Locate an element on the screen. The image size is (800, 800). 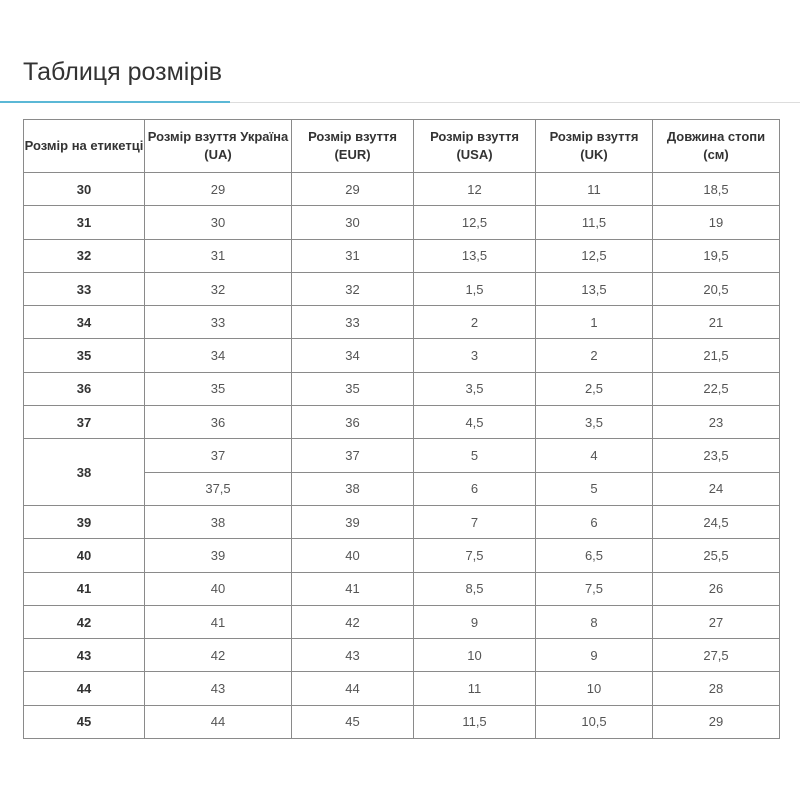
header-label-size: Розмір на етикетці is located at coordinates (84, 146).